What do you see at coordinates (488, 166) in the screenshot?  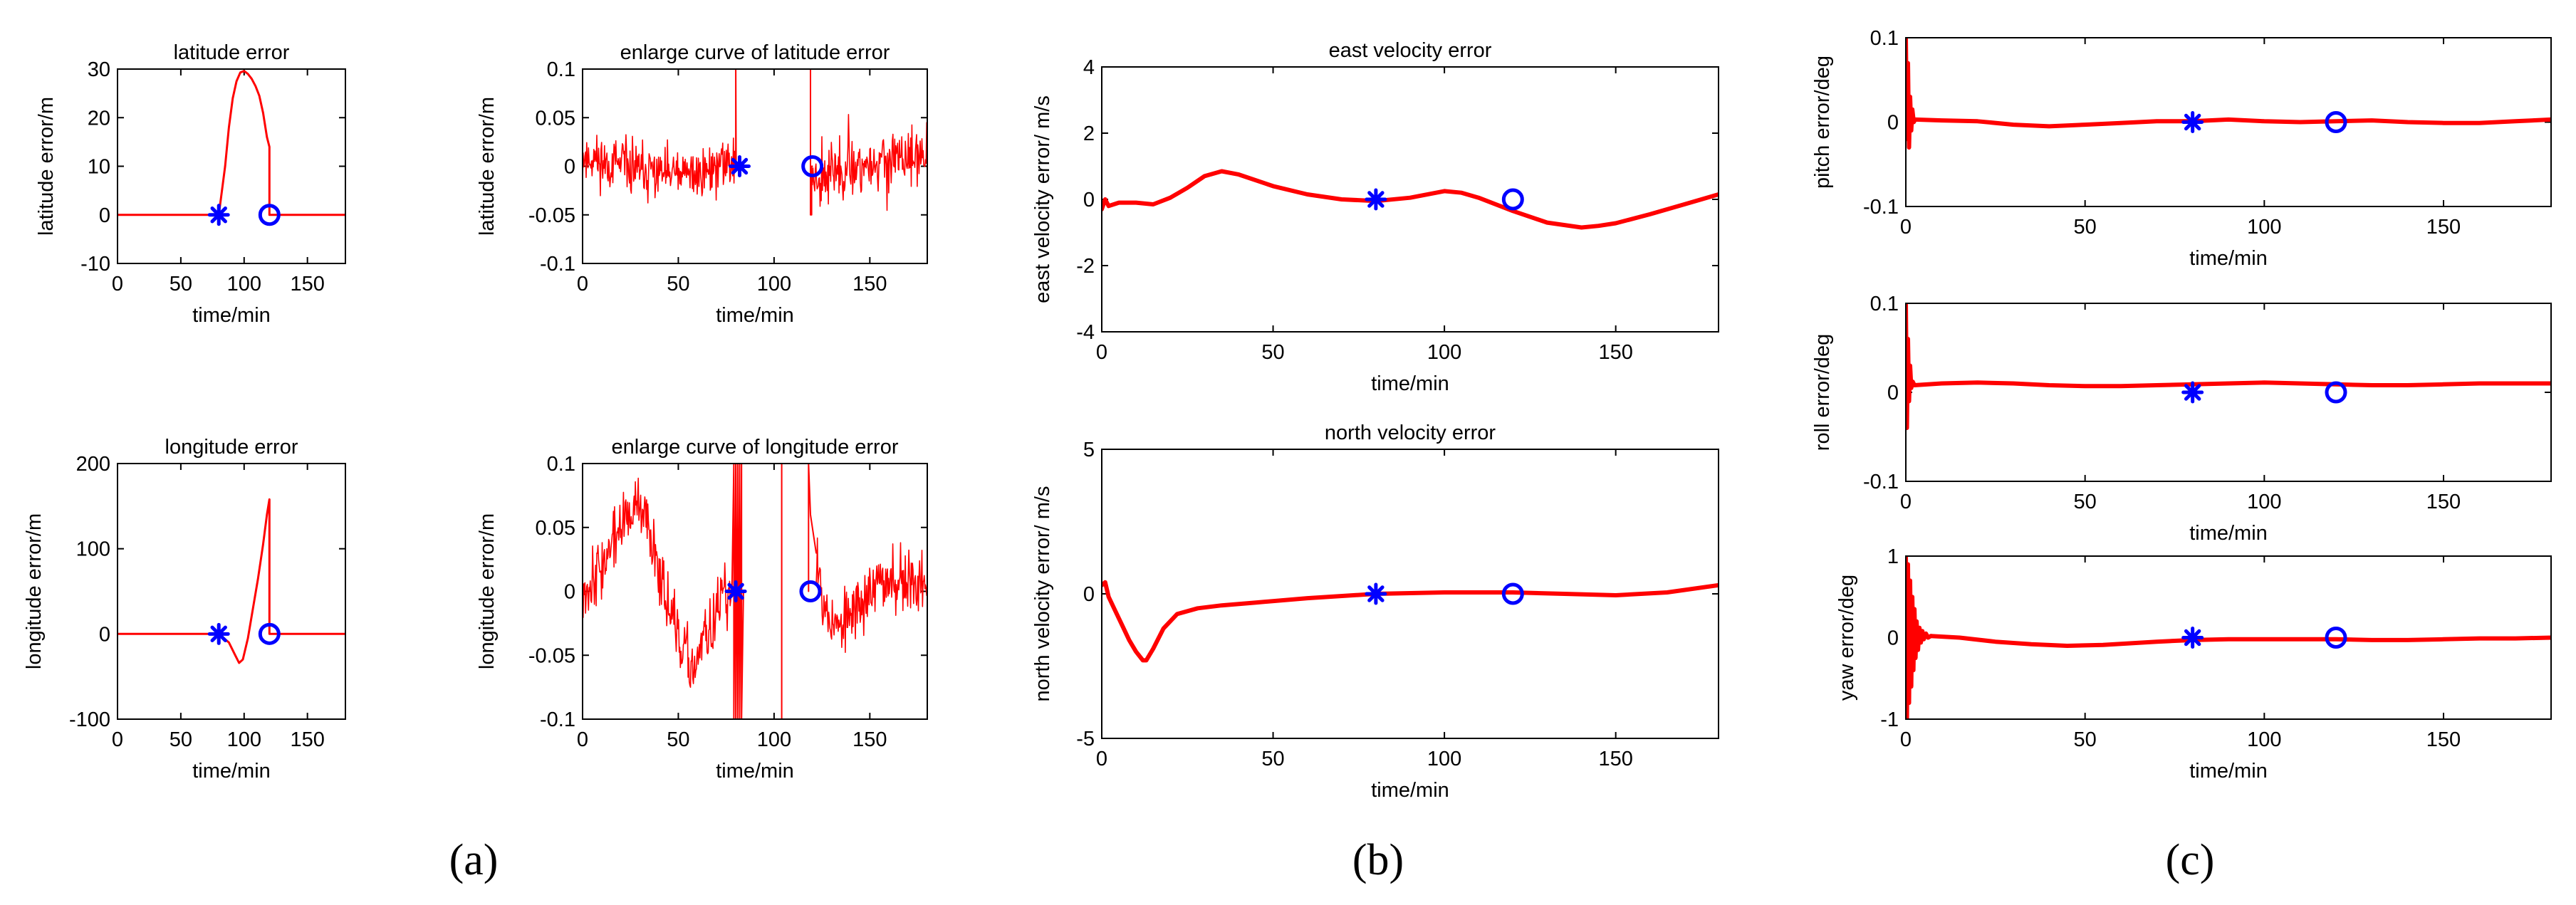 I see `y-axis-label: latitude error/m` at bounding box center [488, 166].